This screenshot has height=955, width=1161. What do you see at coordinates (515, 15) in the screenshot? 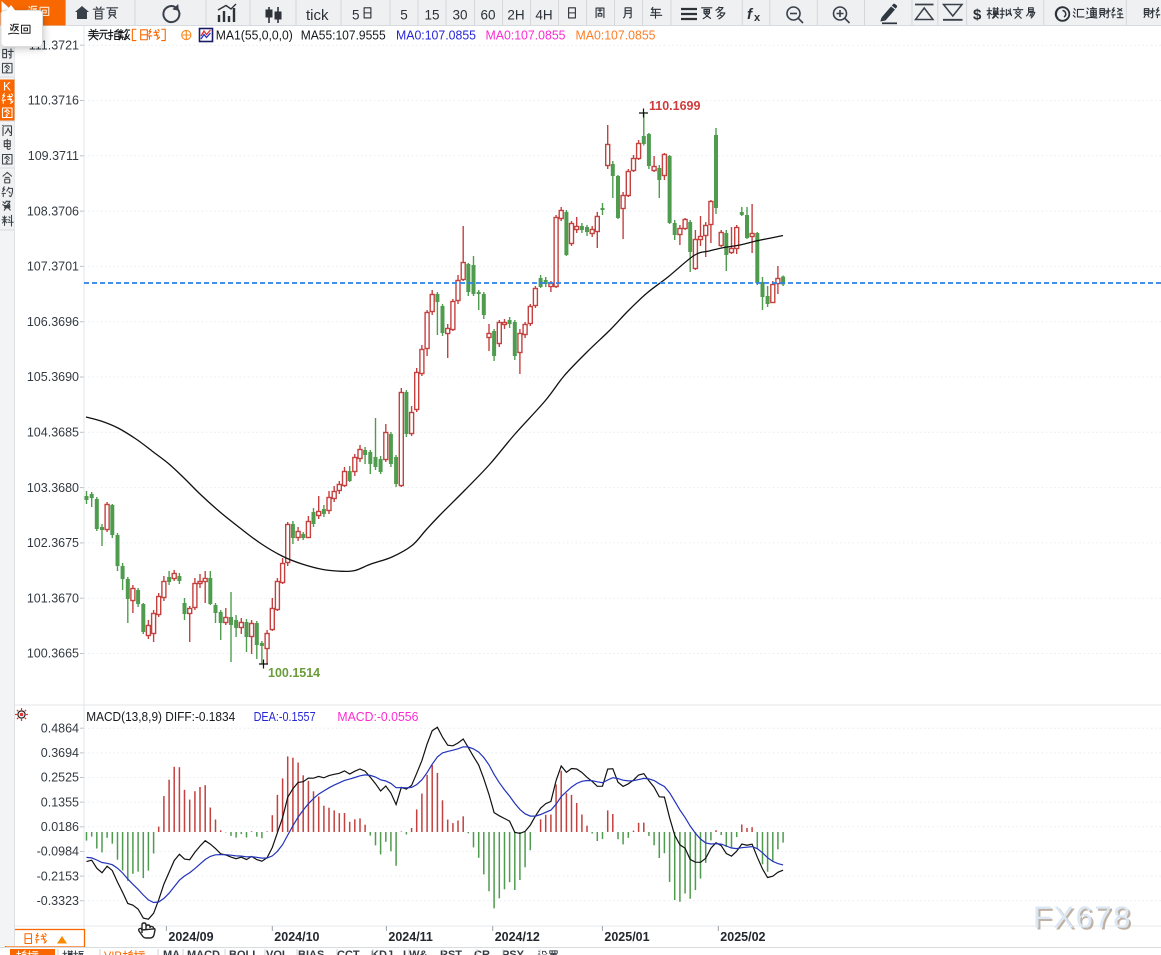
I see `svg-text: 2H` at bounding box center [515, 15].